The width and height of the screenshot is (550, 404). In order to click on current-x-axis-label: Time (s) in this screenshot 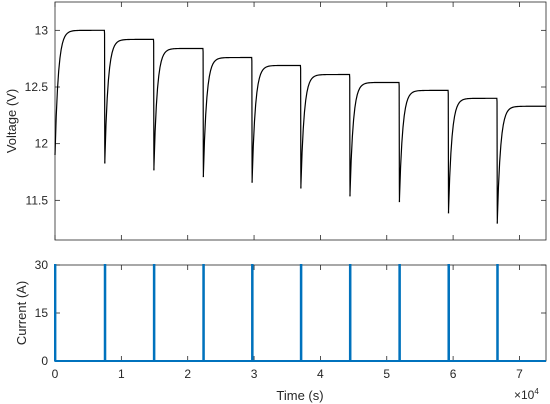, I will do `click(299, 395)`.